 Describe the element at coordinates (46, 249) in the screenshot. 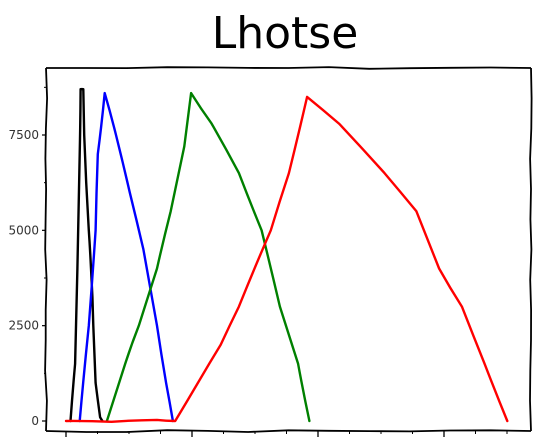

I see `frame-left` at that location.